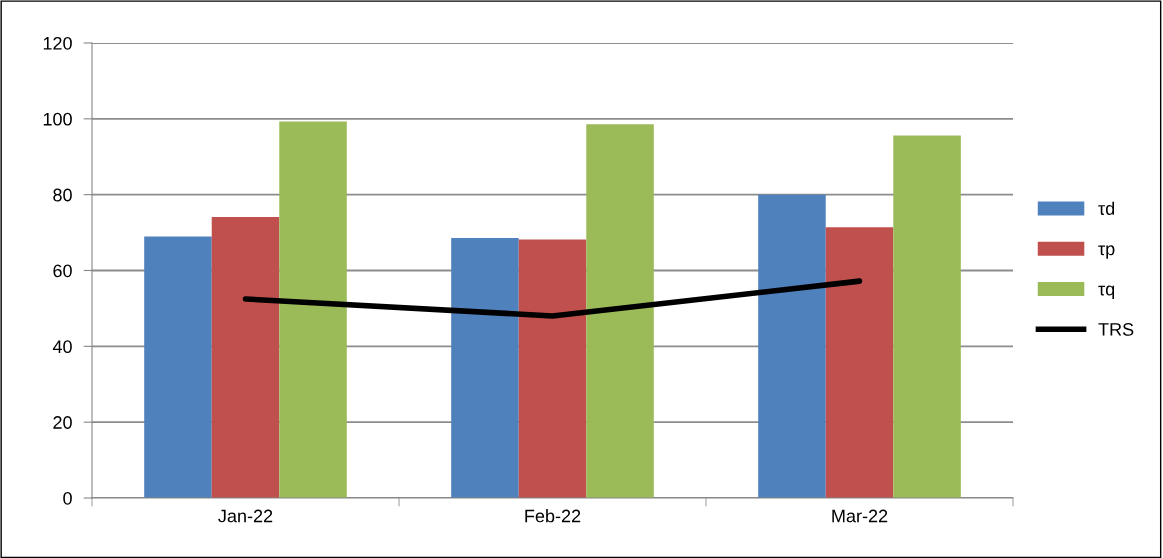  I want to click on y-tick-label: 40, so click(62, 347).